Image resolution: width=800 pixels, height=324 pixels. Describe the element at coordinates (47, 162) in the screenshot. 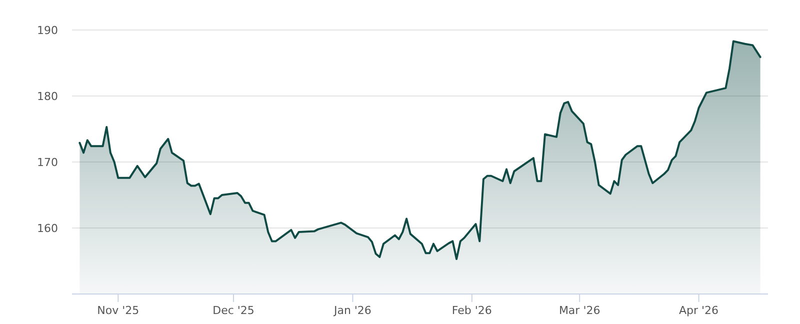

I see `y-tick-label: 170` at that location.